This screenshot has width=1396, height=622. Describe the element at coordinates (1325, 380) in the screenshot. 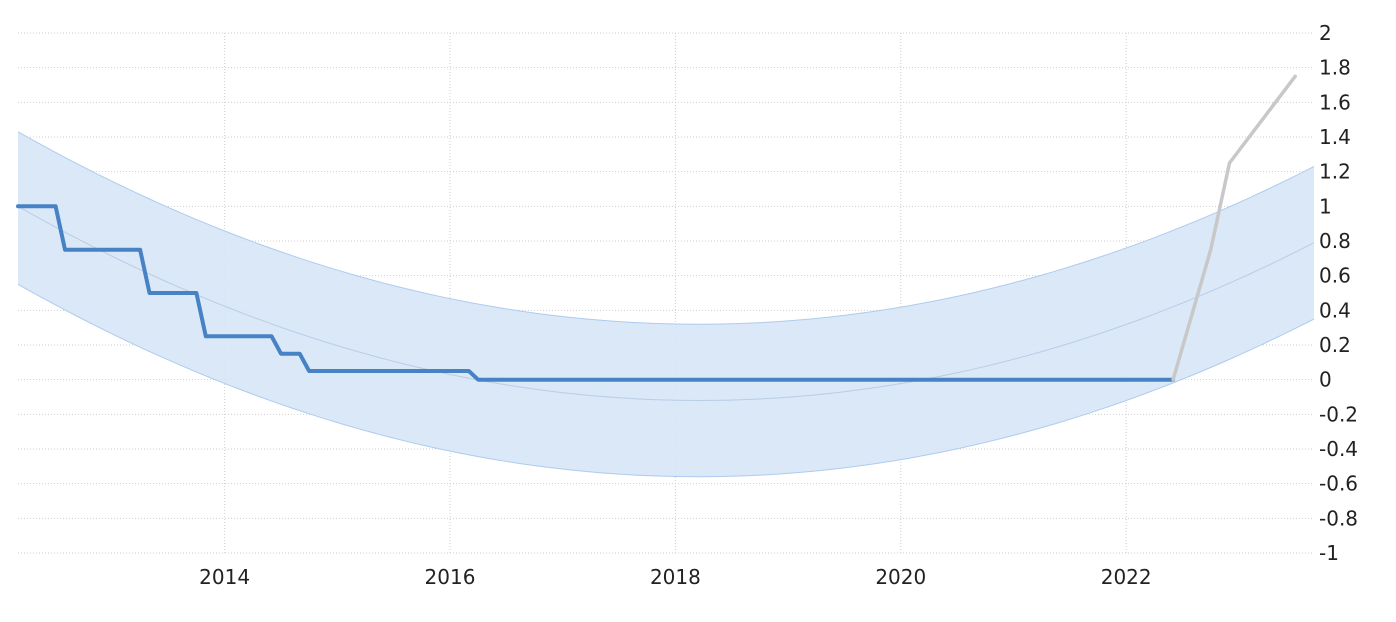

I see `y-tick-label: 0` at that location.